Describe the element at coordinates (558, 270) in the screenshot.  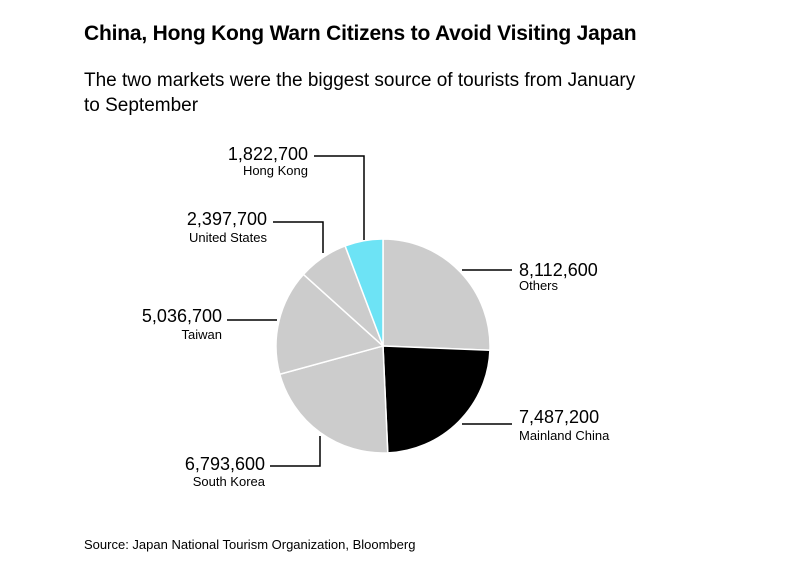
I see `value-label-others: 8,112,600` at that location.